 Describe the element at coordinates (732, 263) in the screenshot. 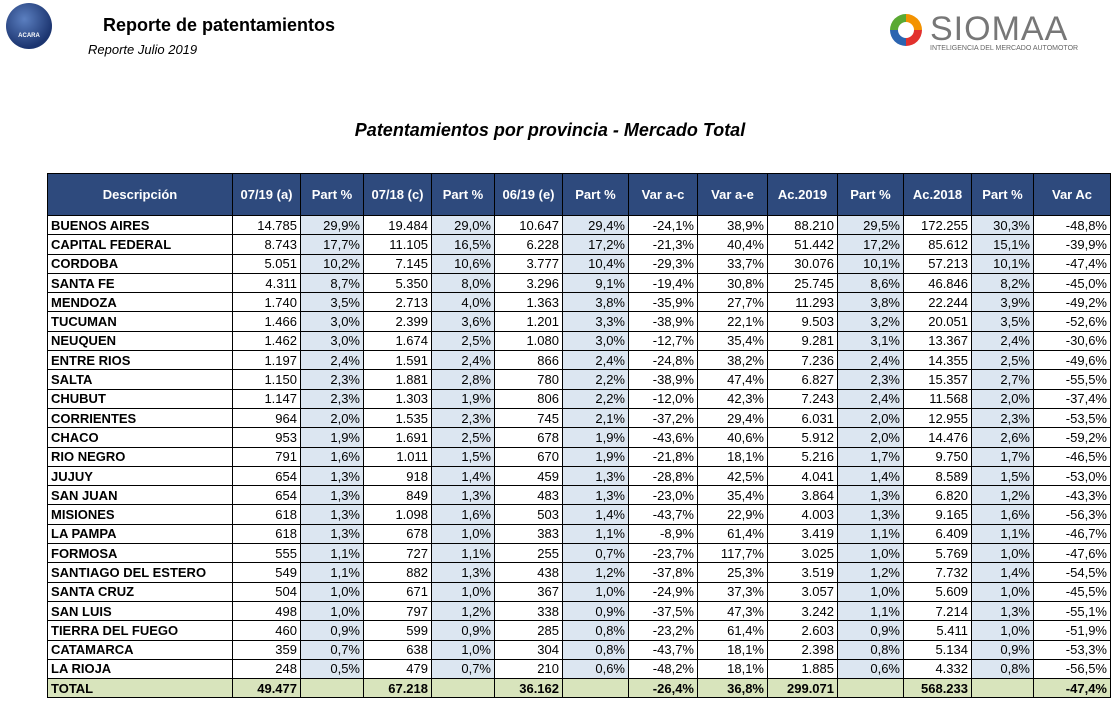

I see `cell: 33,7%` at that location.